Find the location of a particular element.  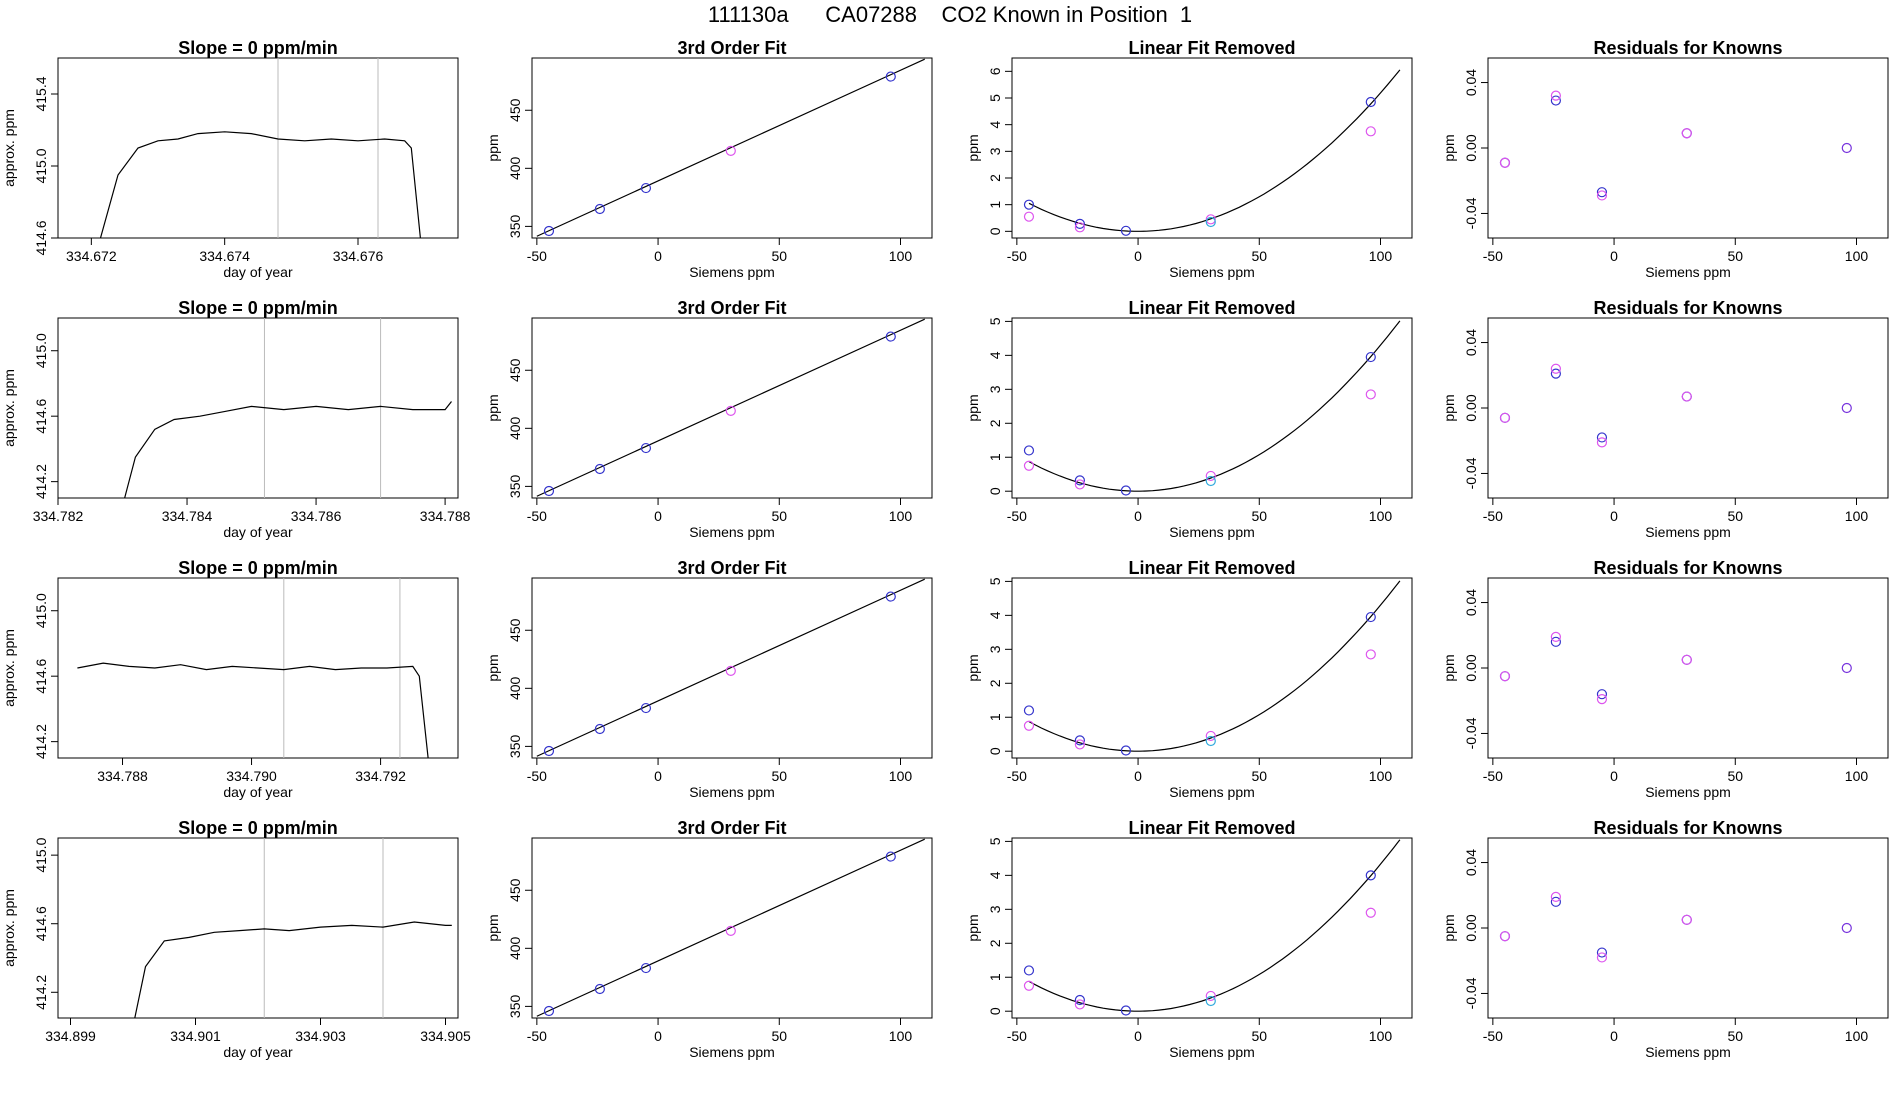

ppm-trace-line is located at coordinates (260, 184).